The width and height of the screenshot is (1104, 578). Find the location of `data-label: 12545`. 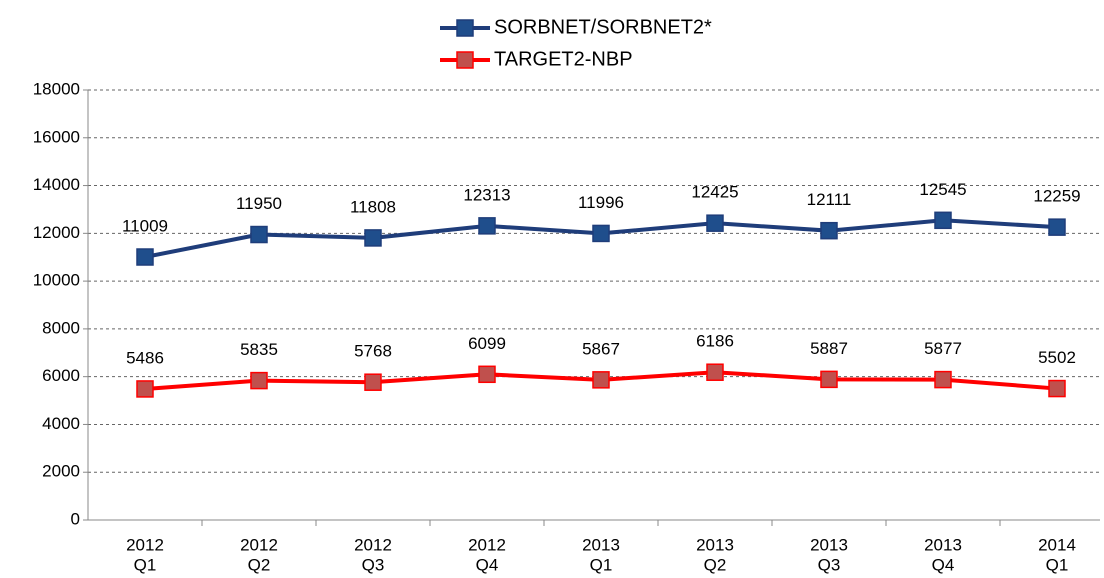

data-label: 12545 is located at coordinates (942, 189).